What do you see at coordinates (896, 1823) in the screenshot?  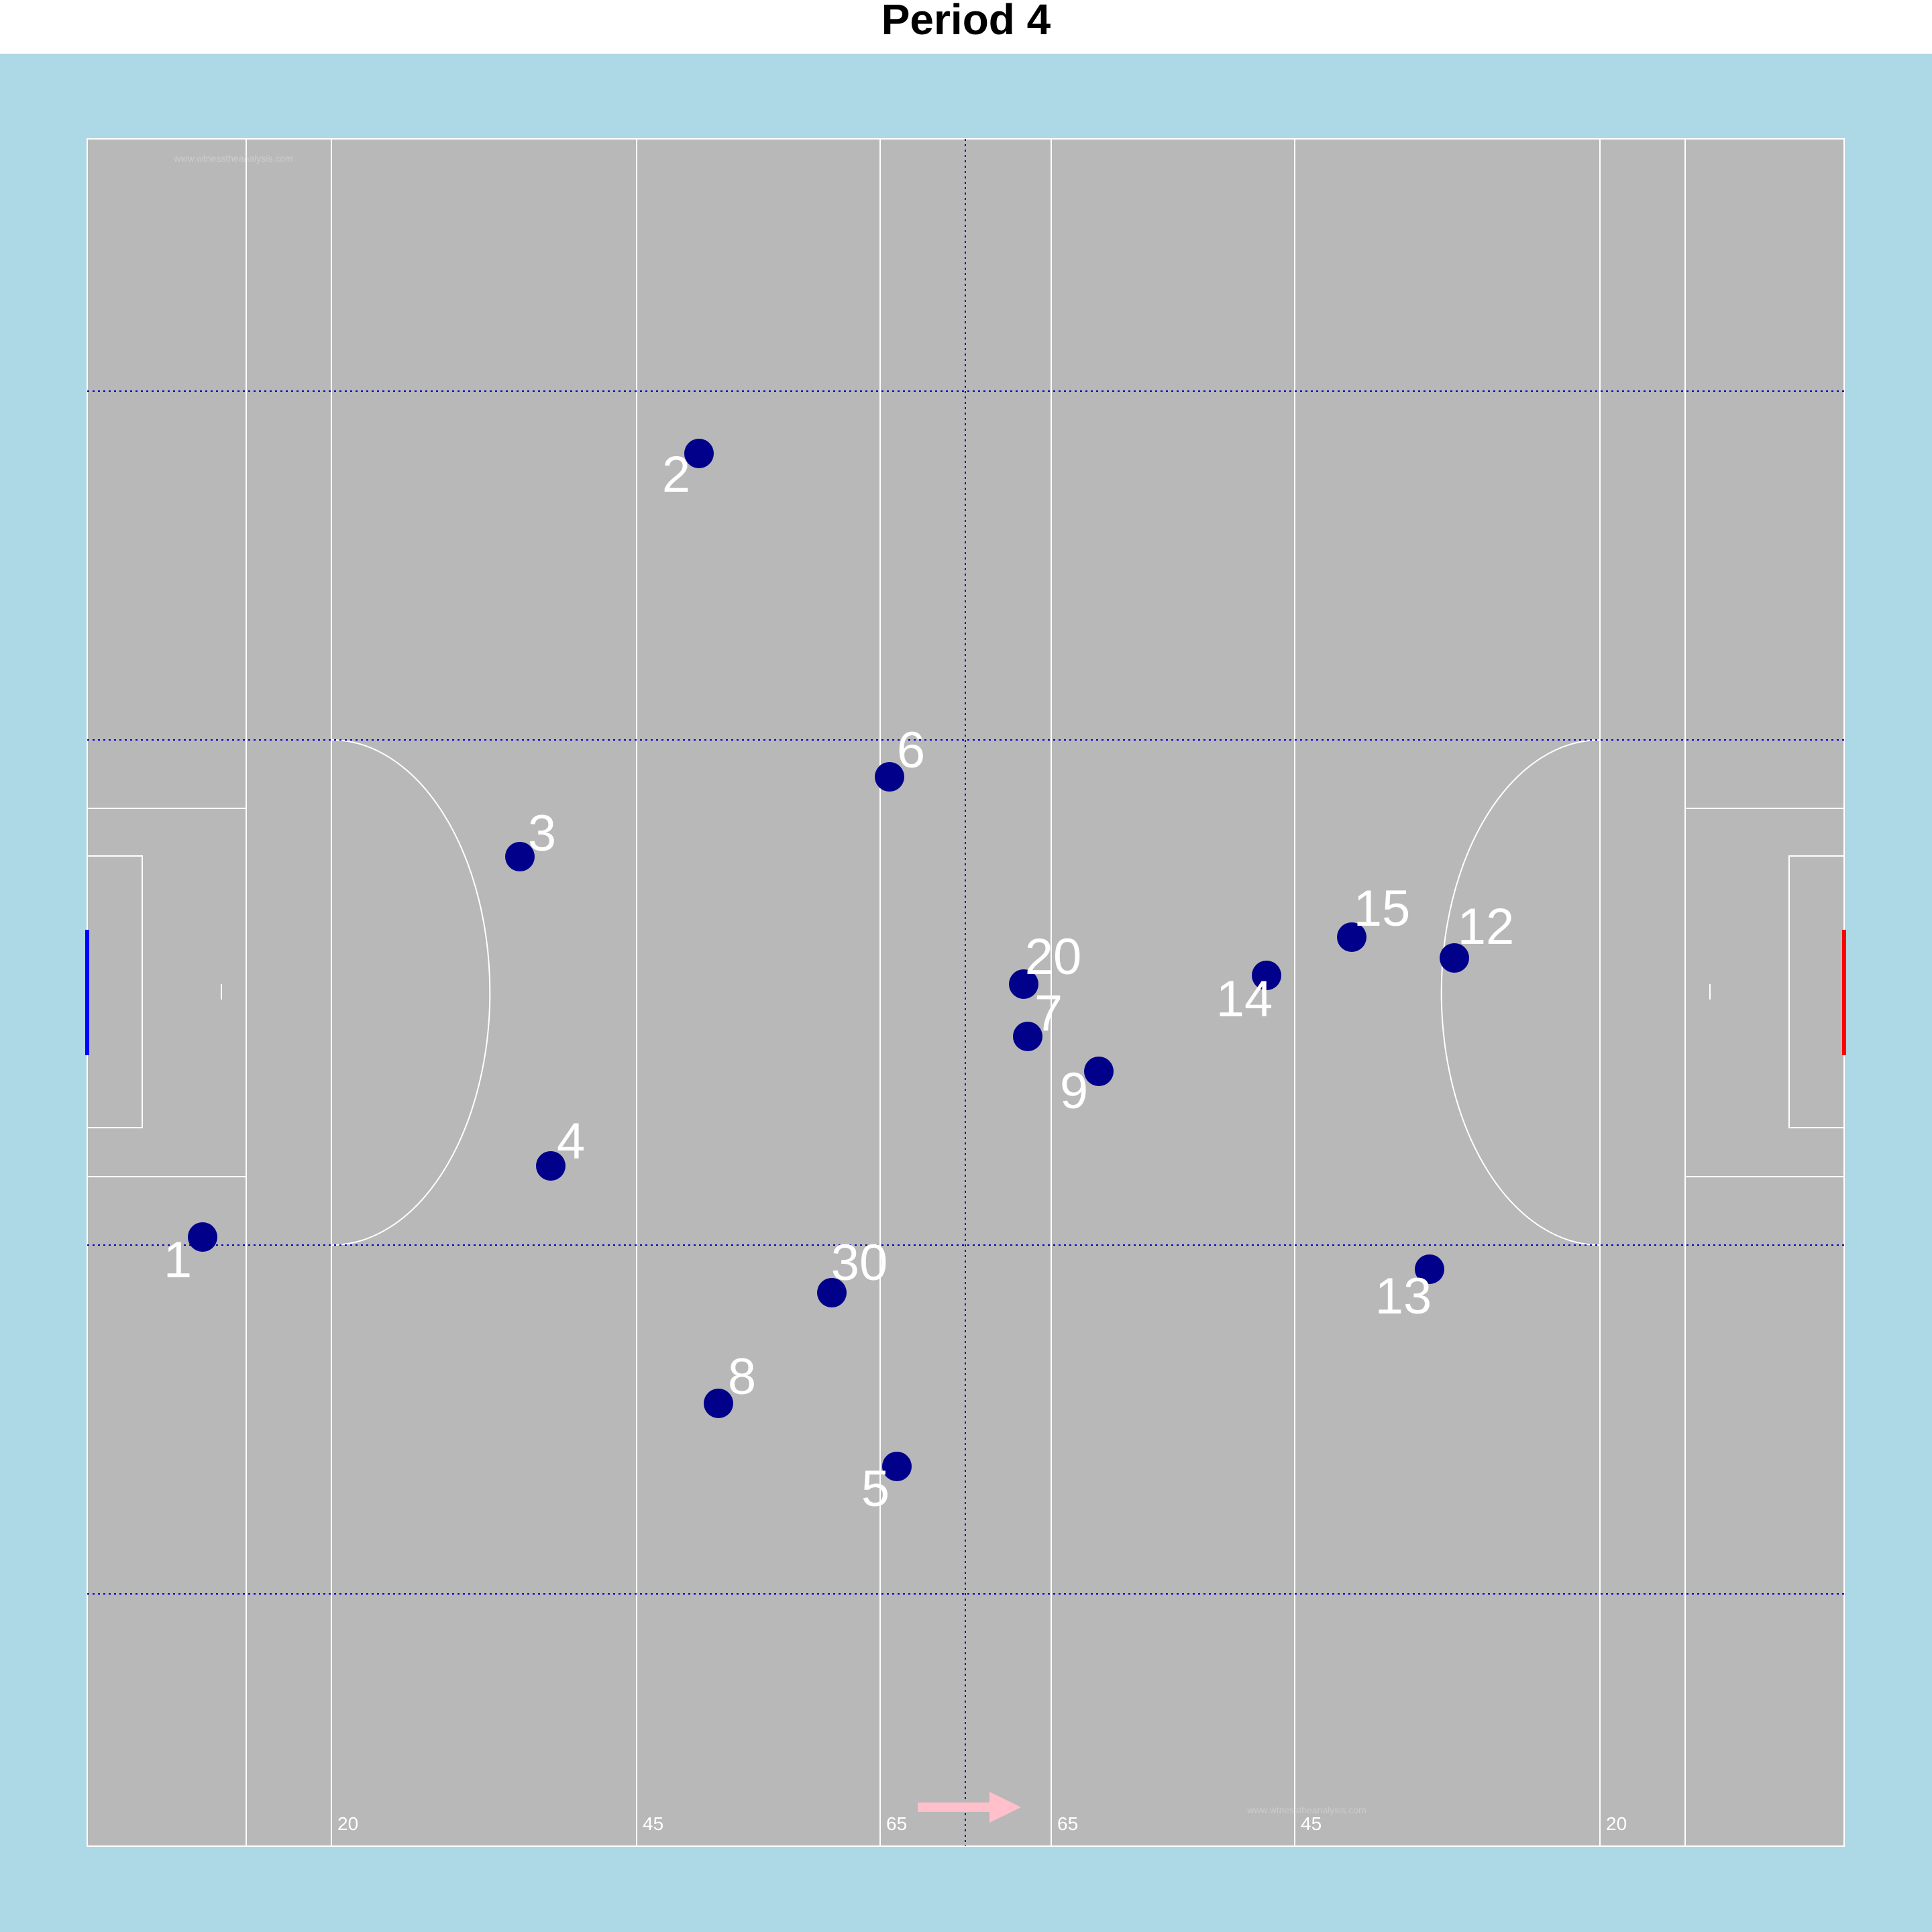 I see `distance-label-2: 65` at bounding box center [896, 1823].